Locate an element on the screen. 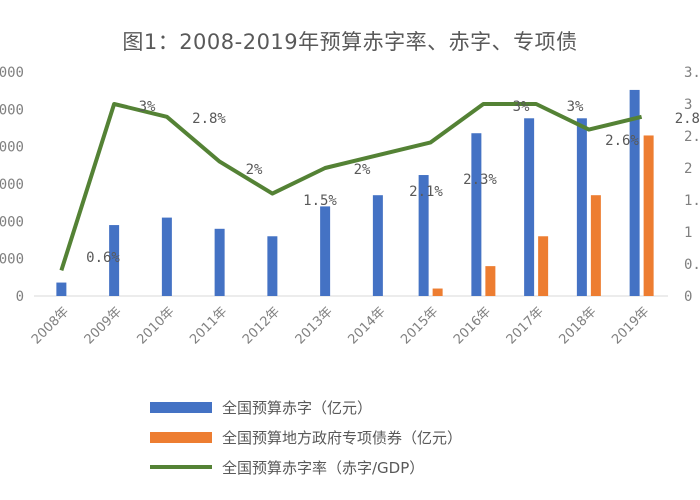  x-axis-tick: 2011年 is located at coordinates (208, 325).